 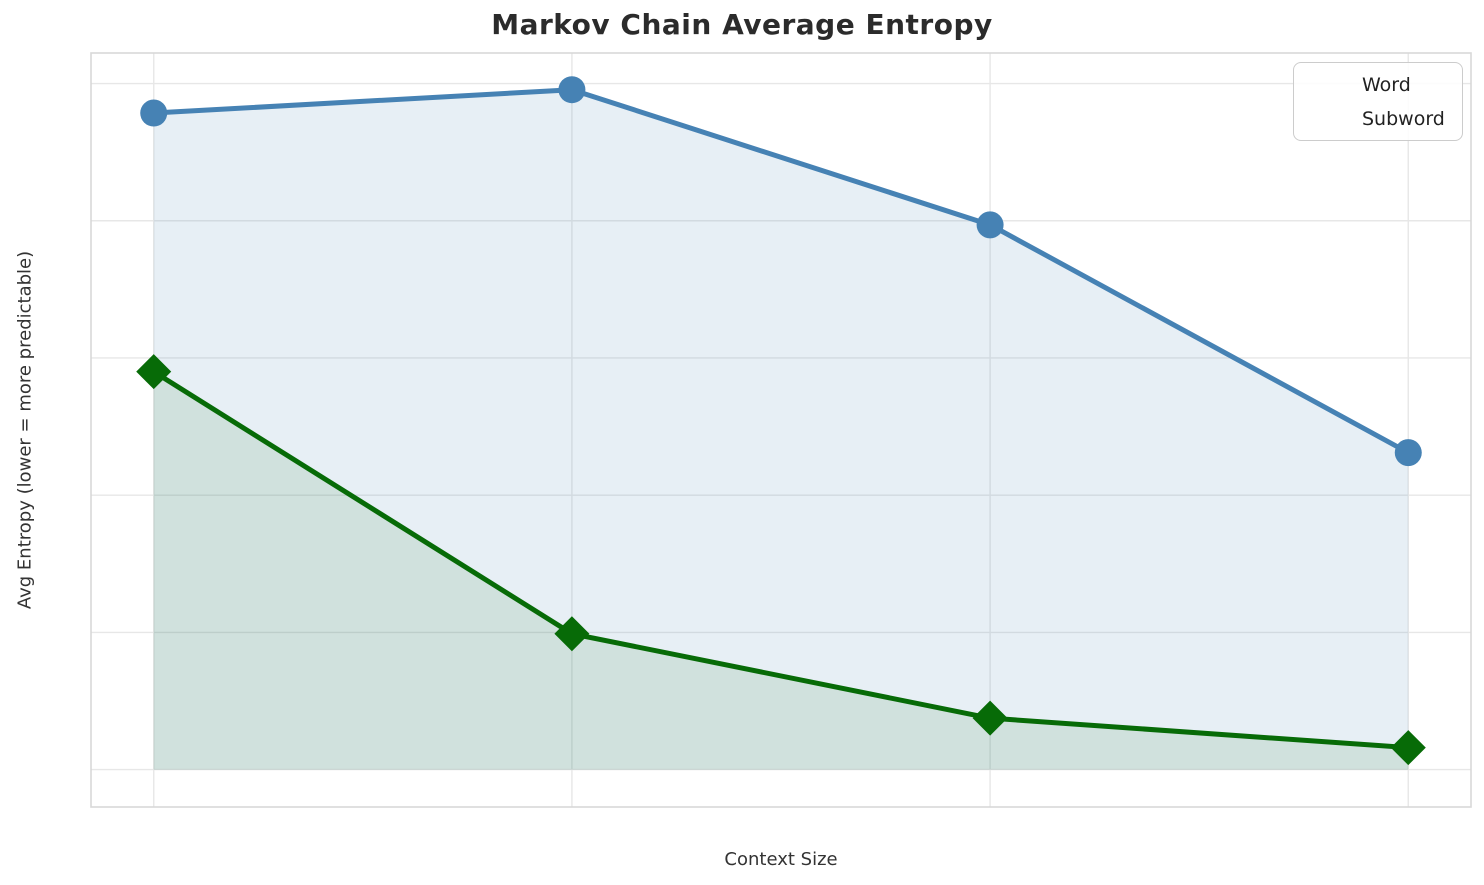 I want to click on legend: Word Subword, so click(x=1378, y=101).